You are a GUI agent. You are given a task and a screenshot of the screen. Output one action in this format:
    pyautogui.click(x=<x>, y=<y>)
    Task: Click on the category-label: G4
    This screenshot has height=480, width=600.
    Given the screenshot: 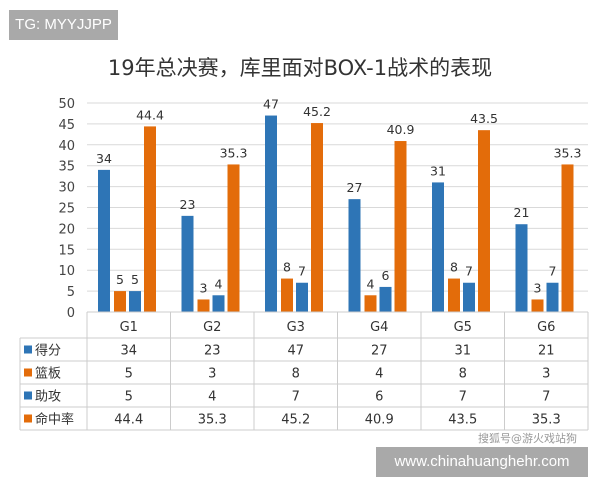 What is the action you would take?
    pyautogui.click(x=379, y=327)
    